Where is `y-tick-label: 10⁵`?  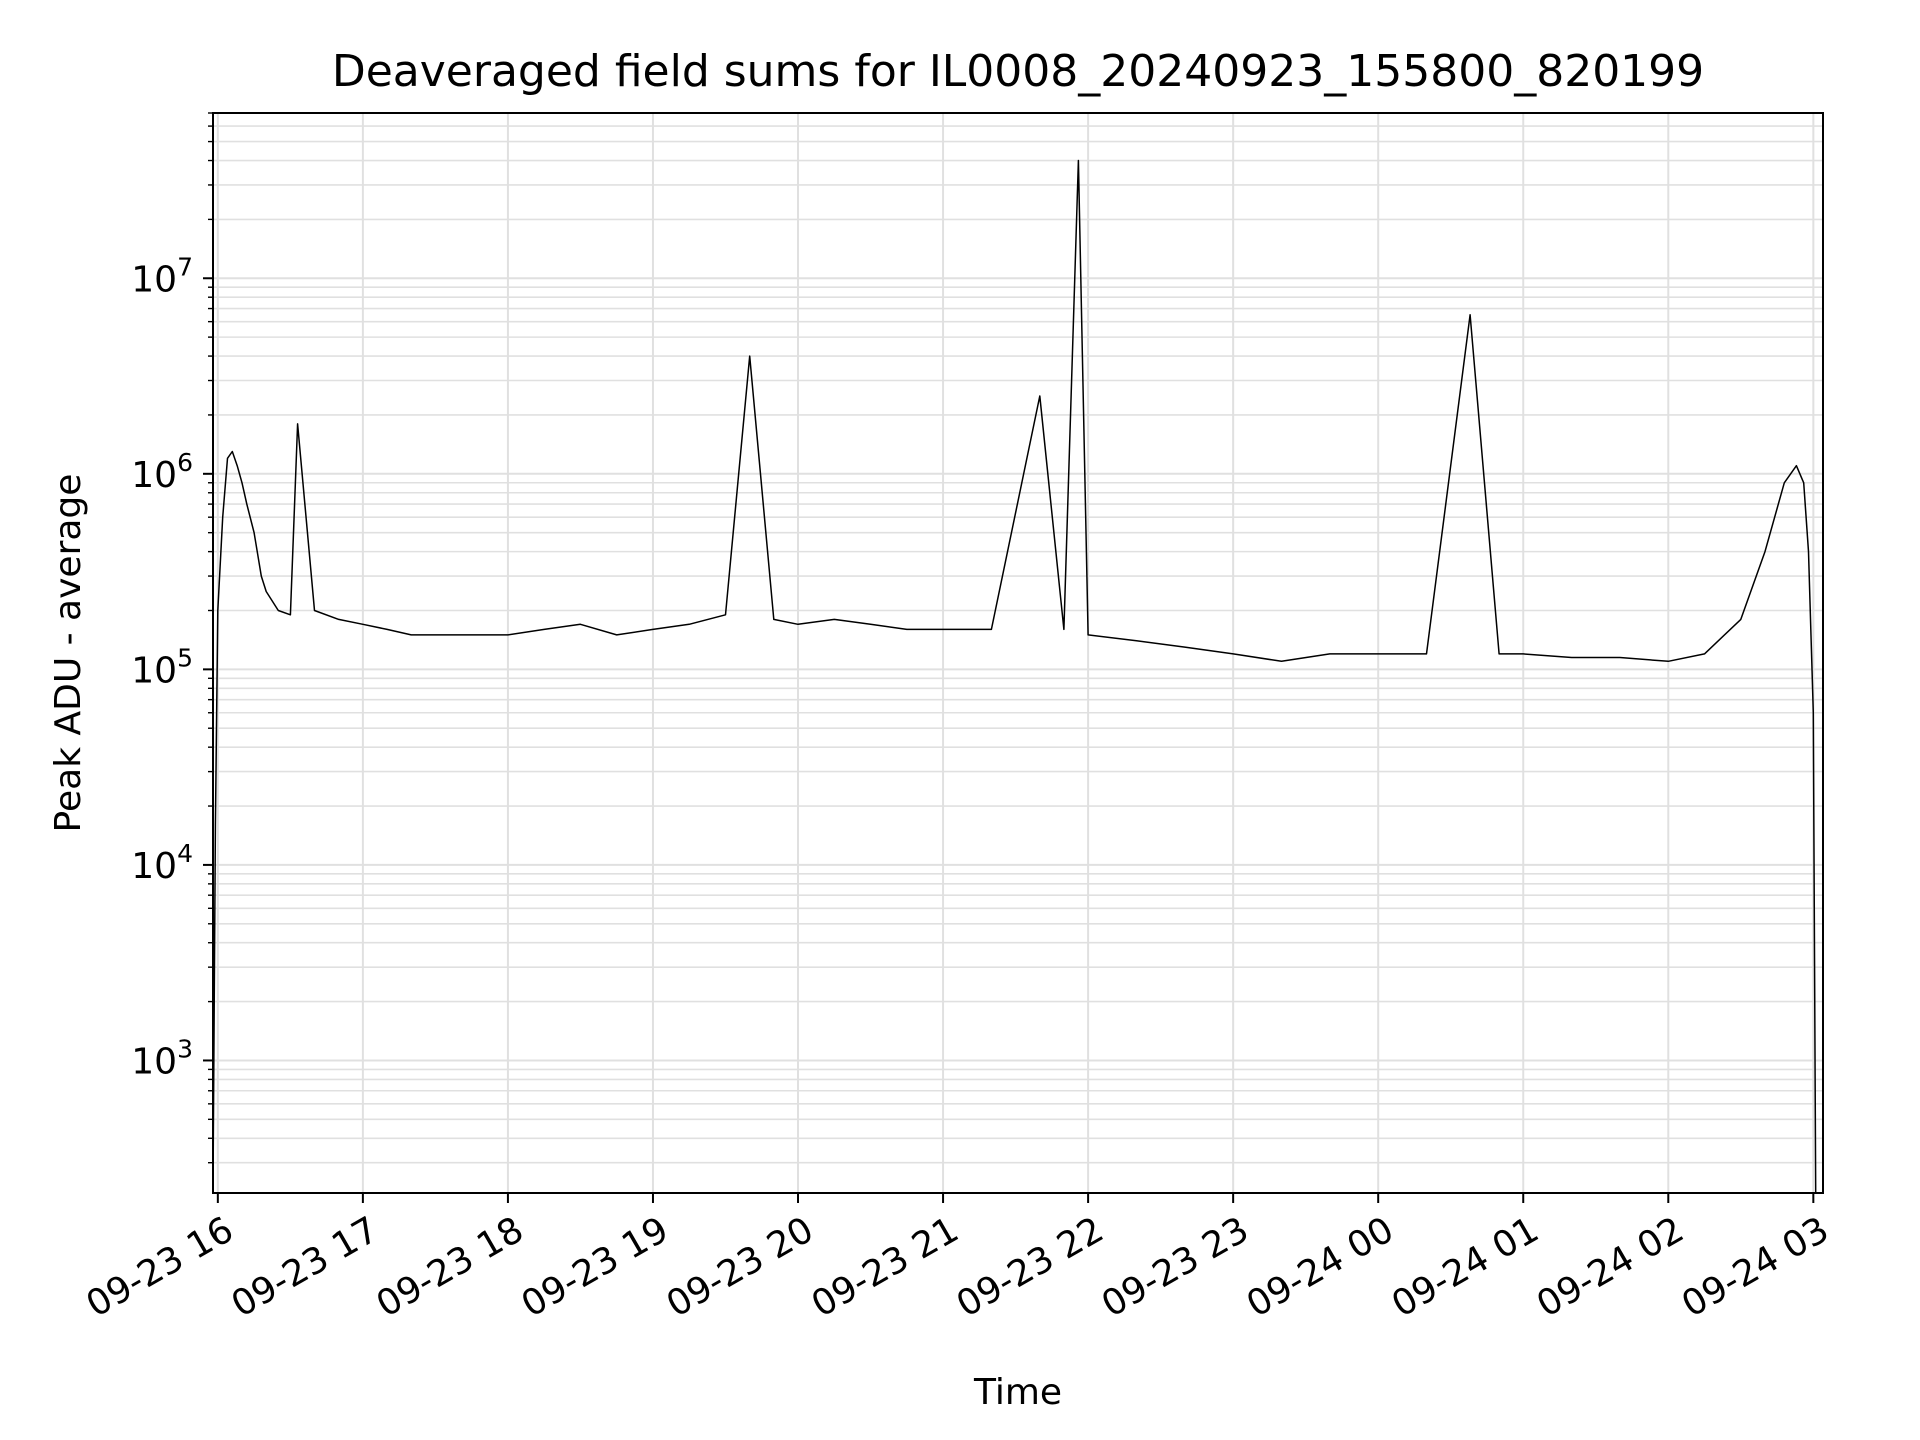
y-tick-label: 10⁵ is located at coordinates (162, 667).